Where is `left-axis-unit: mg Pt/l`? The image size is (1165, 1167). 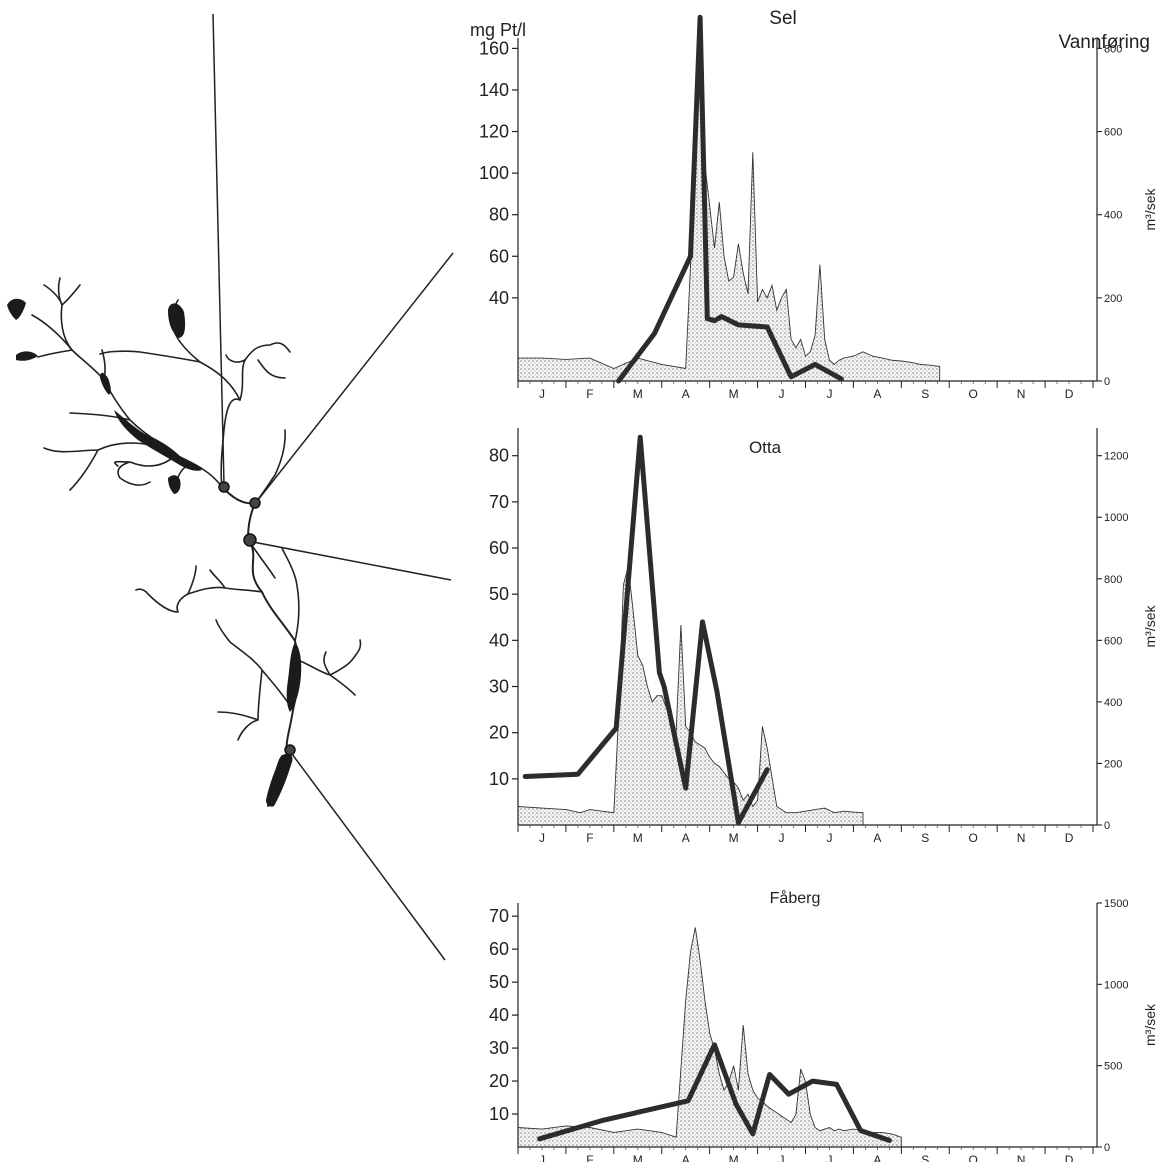
left-axis-unit: mg Pt/l is located at coordinates (498, 30).